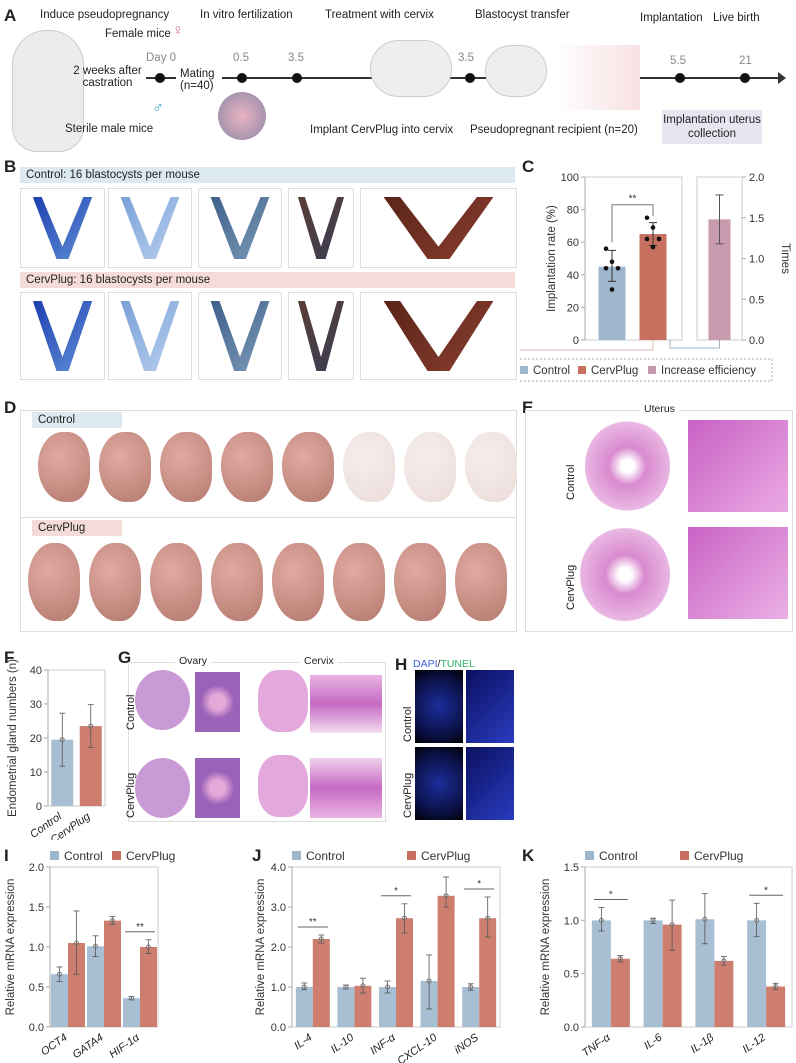  Describe the element at coordinates (105, 15) in the screenshot. I see `step-induce-pseudopregnancy: Induce pseudopregnancy` at that location.